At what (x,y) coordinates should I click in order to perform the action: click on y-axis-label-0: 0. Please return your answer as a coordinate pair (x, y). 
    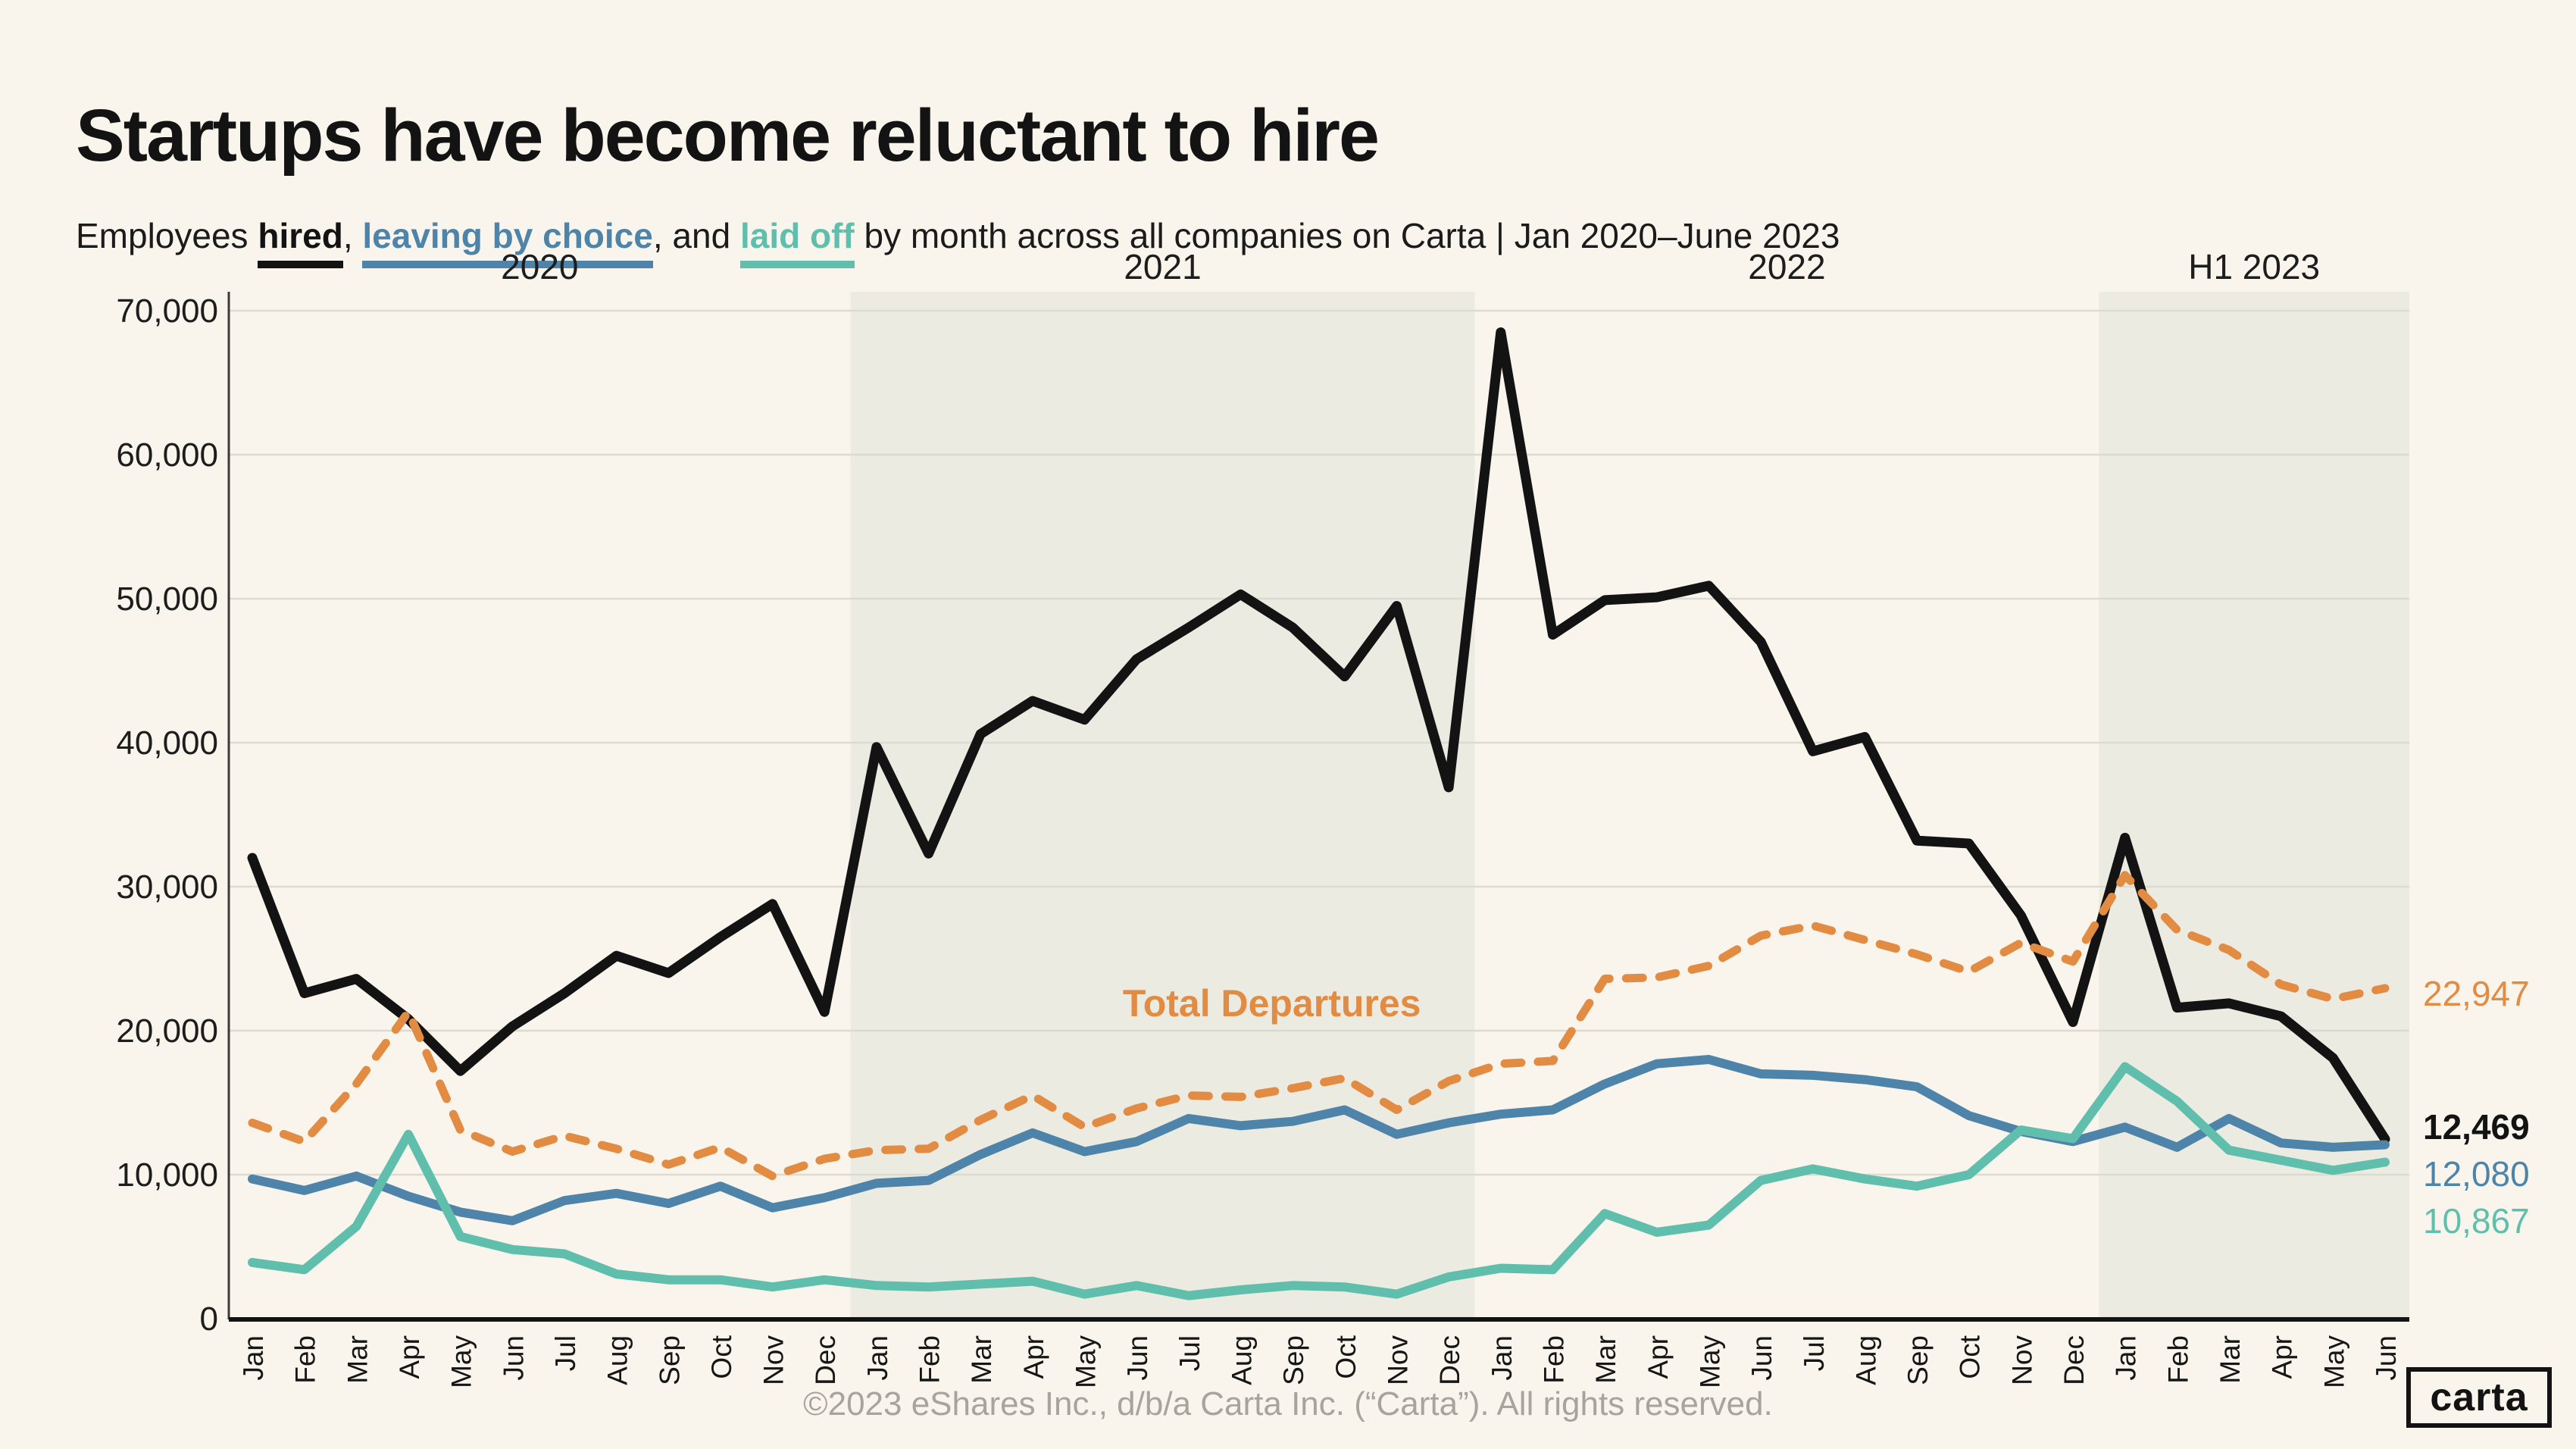
    Looking at the image, I should click on (209, 1319).